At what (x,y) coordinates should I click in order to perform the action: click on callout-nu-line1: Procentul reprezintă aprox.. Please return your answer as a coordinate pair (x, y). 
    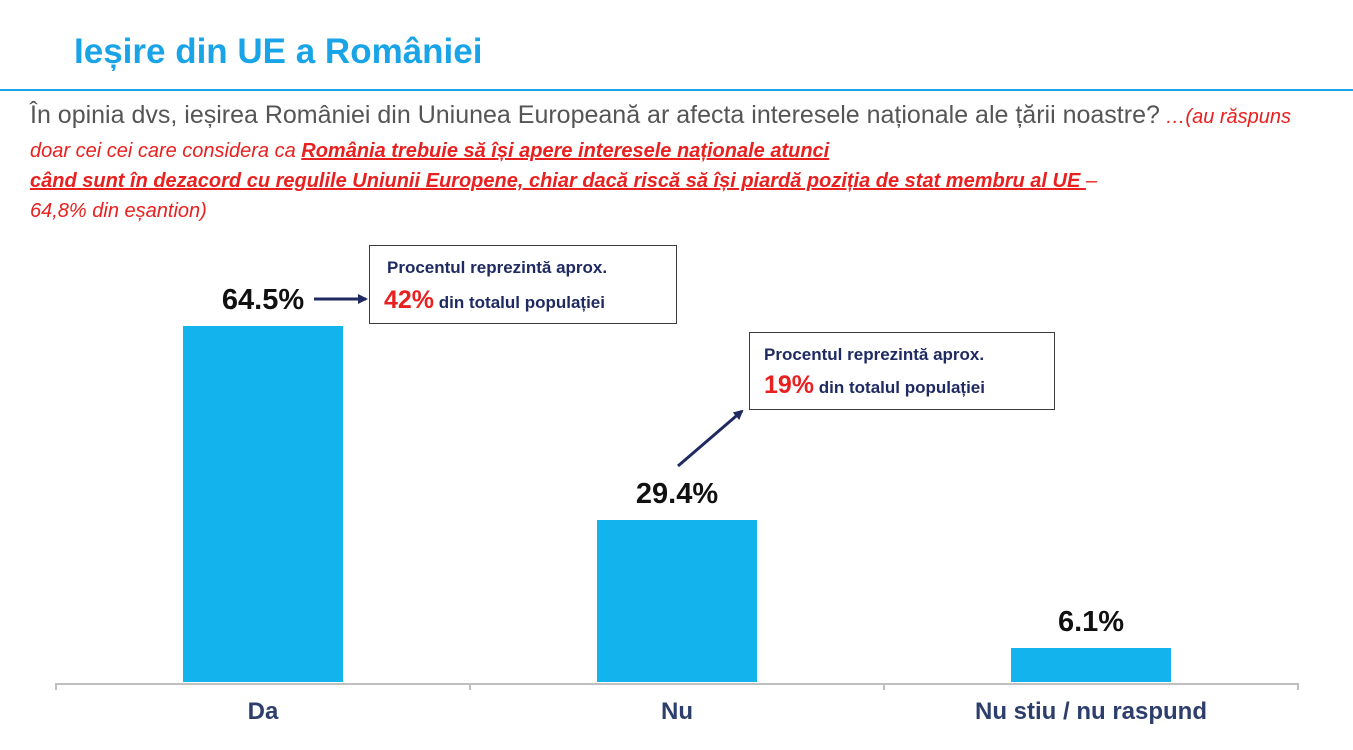
    Looking at the image, I should click on (874, 354).